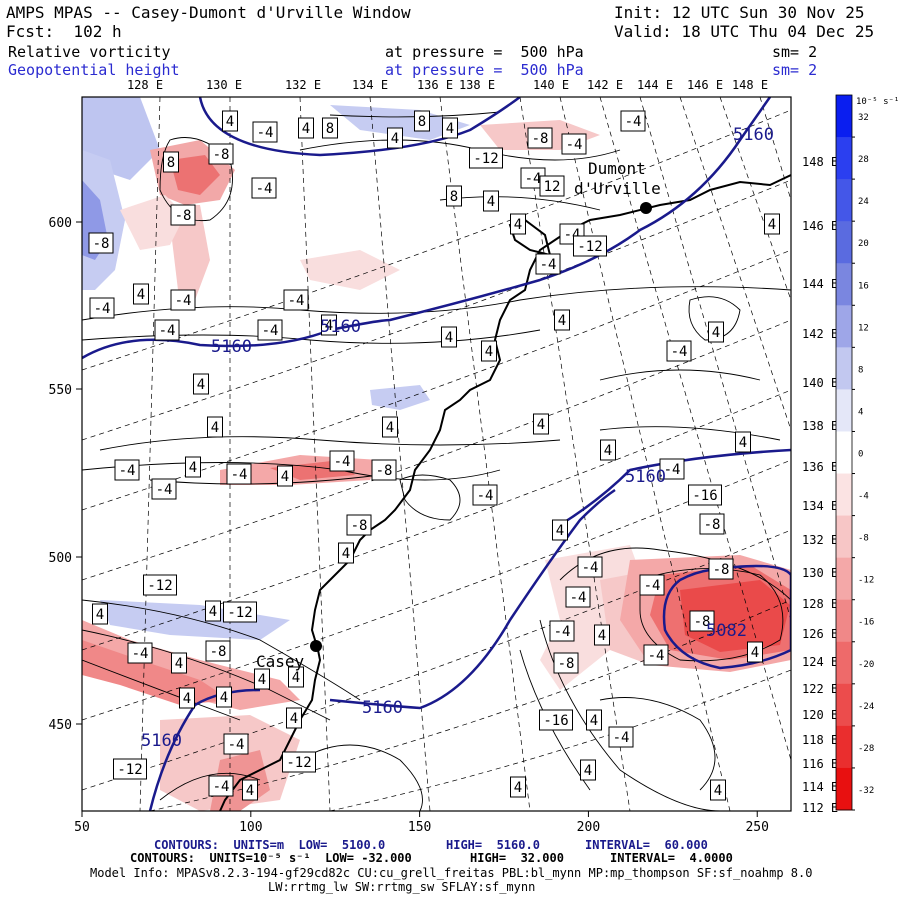  What do you see at coordinates (493, 845) in the screenshot?
I see `height-contour-high: HIGH= 5160.0` at bounding box center [493, 845].